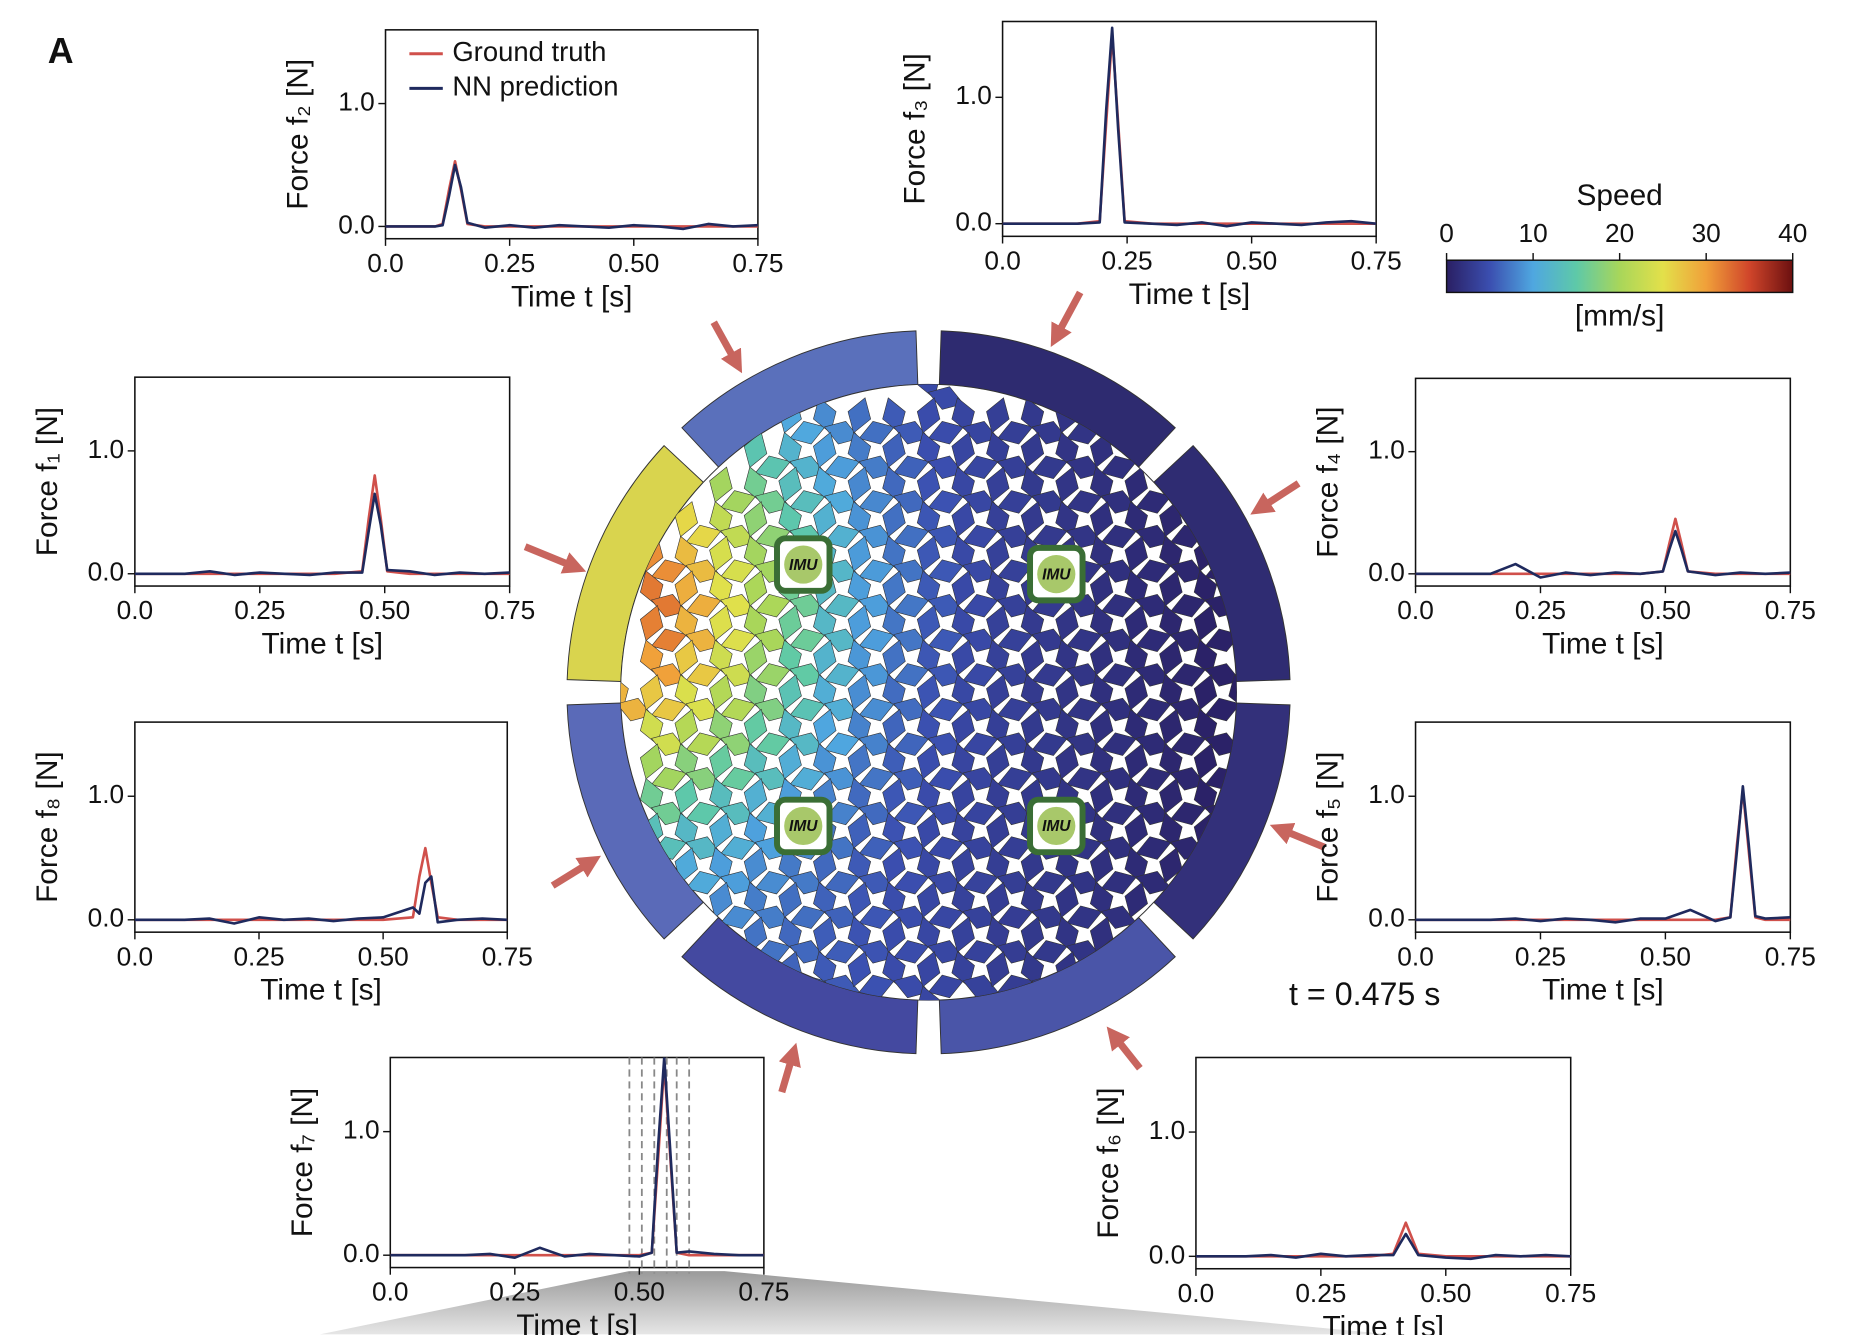  Describe the element at coordinates (1327, 827) in the screenshot. I see `y-axis-label: Force f₅ [N]` at that location.